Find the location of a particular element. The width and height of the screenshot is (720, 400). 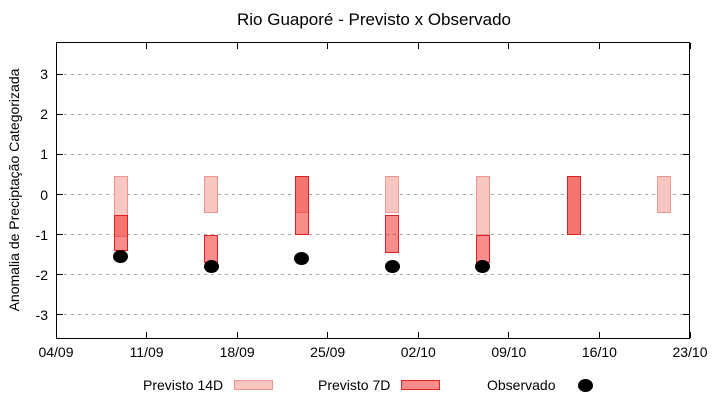

x-tick-label: 23/10 is located at coordinates (690, 352).